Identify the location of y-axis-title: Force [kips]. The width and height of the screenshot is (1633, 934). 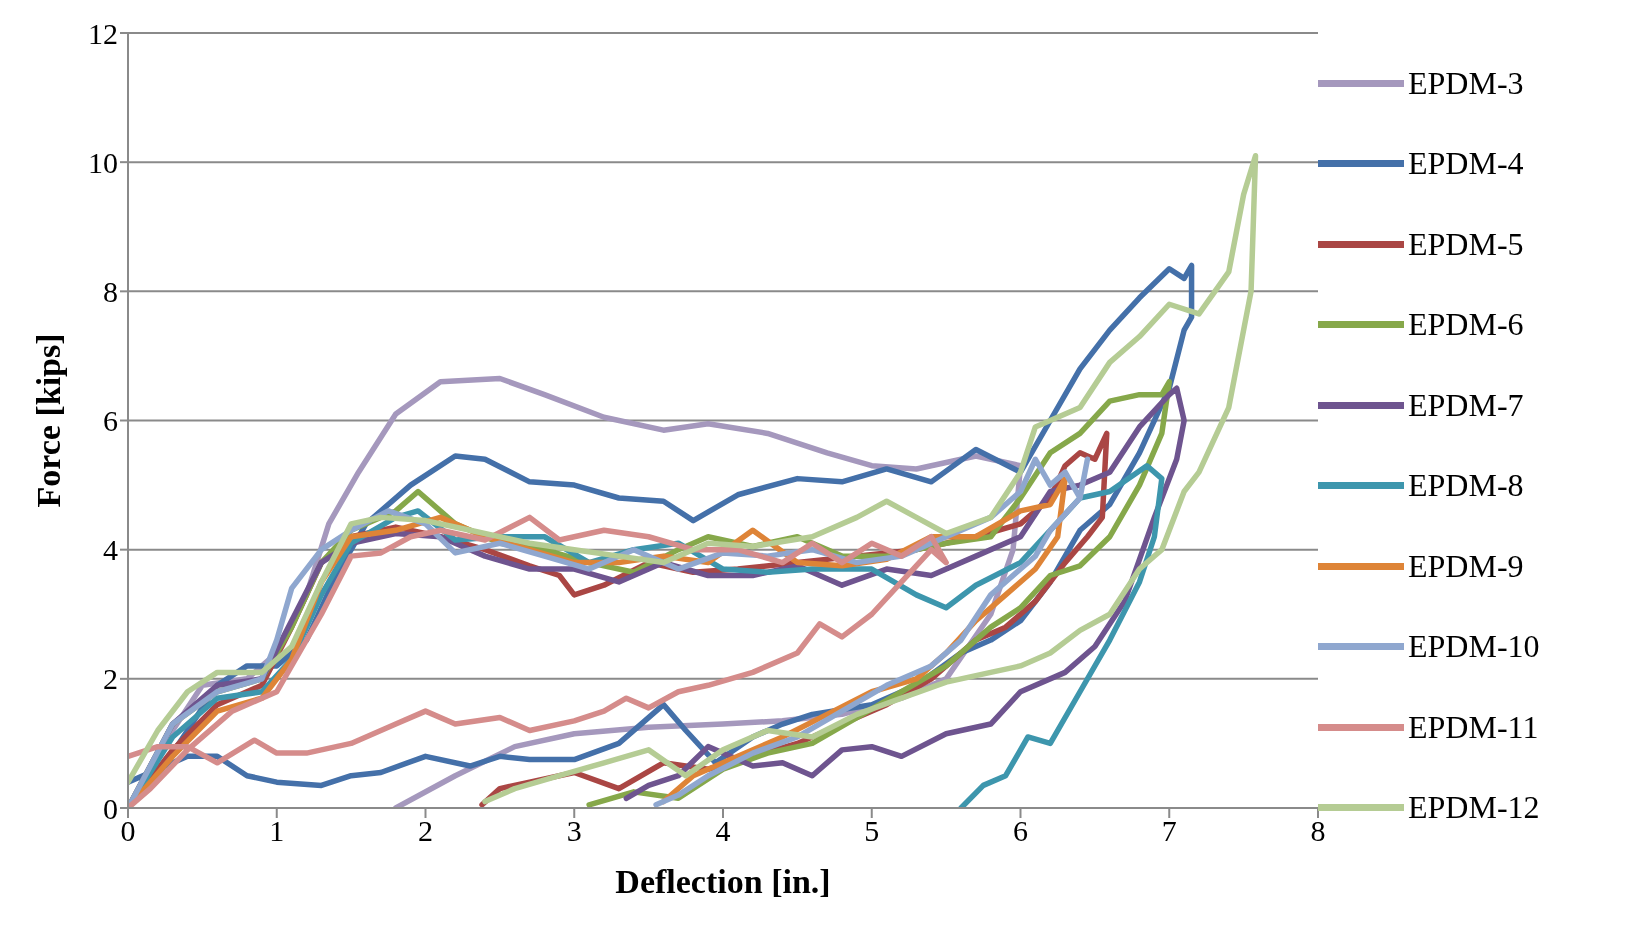
(49, 420).